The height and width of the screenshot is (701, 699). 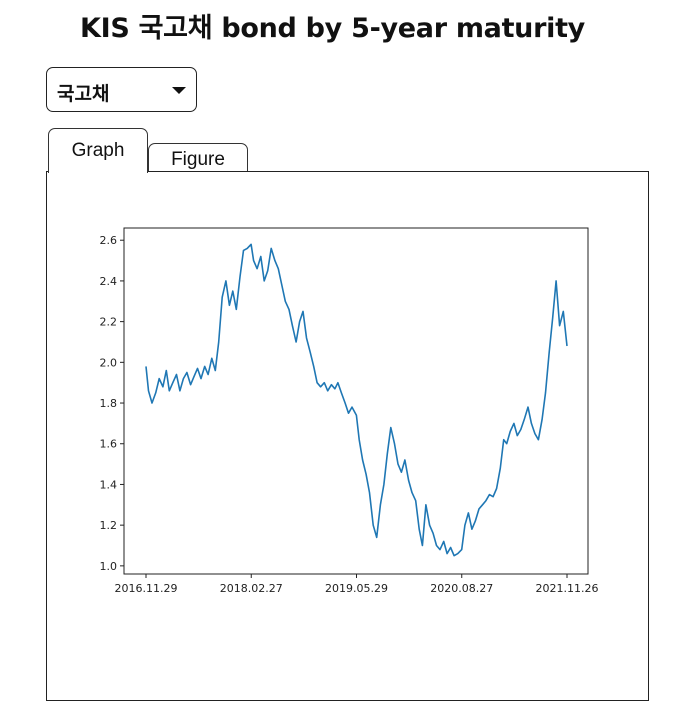 What do you see at coordinates (109, 362) in the screenshot?
I see `y-tick-label: 2.0` at bounding box center [109, 362].